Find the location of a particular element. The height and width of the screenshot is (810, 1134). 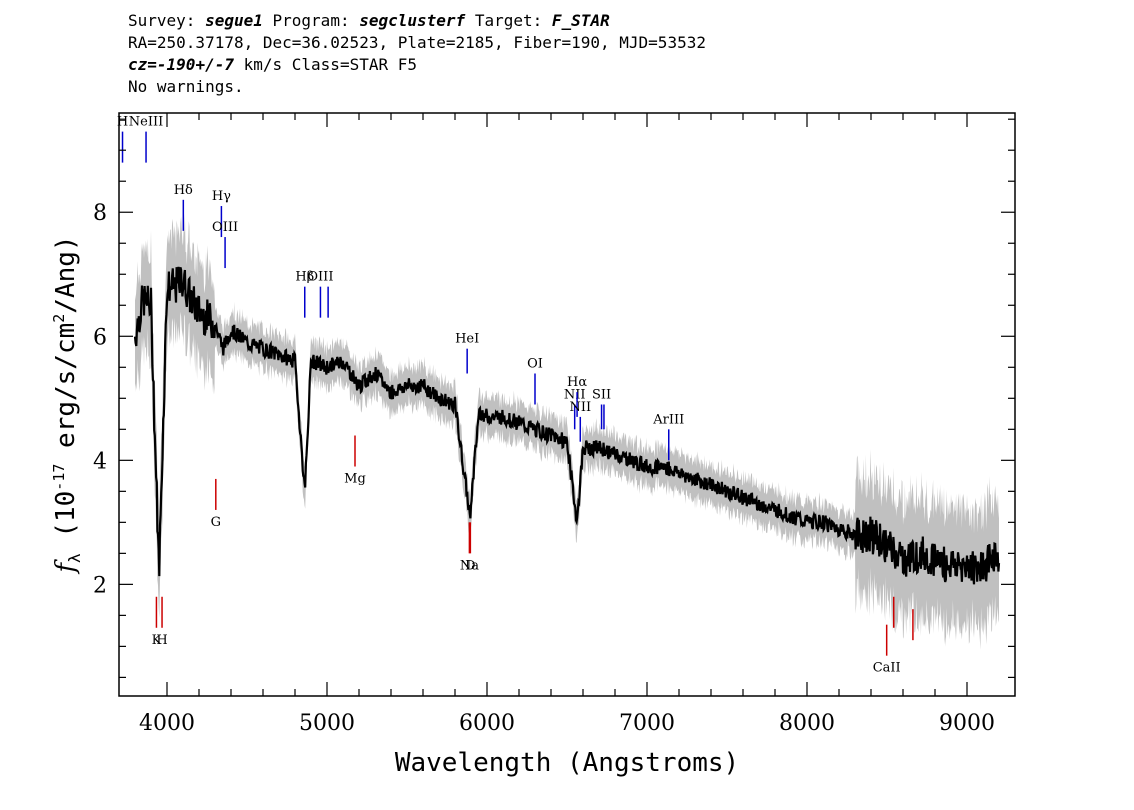

y-tick-8: 8 is located at coordinates (100, 213).